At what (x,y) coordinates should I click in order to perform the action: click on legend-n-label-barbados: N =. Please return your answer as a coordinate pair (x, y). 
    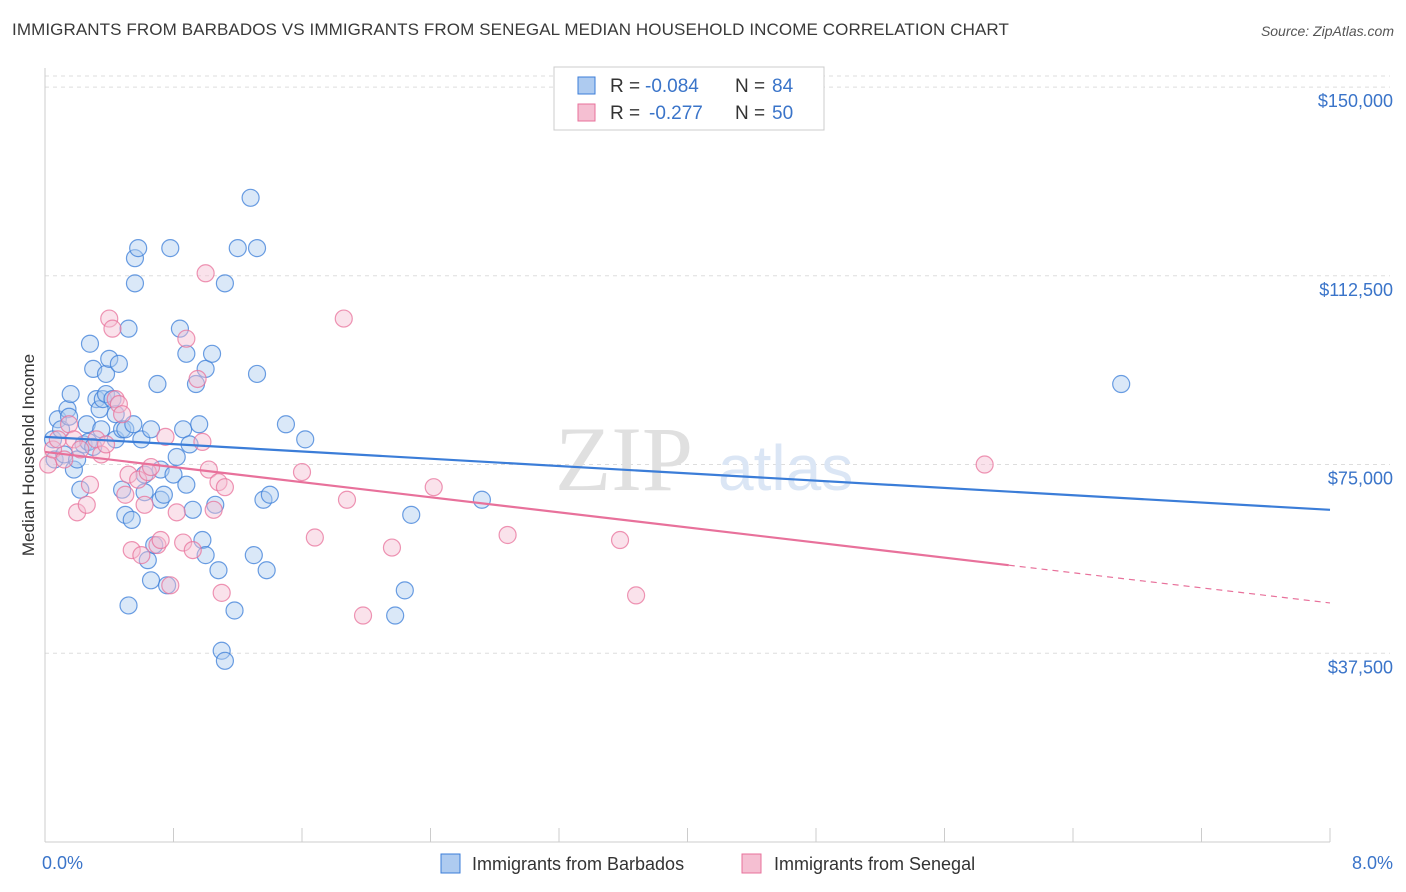
    Looking at the image, I should click on (750, 86).